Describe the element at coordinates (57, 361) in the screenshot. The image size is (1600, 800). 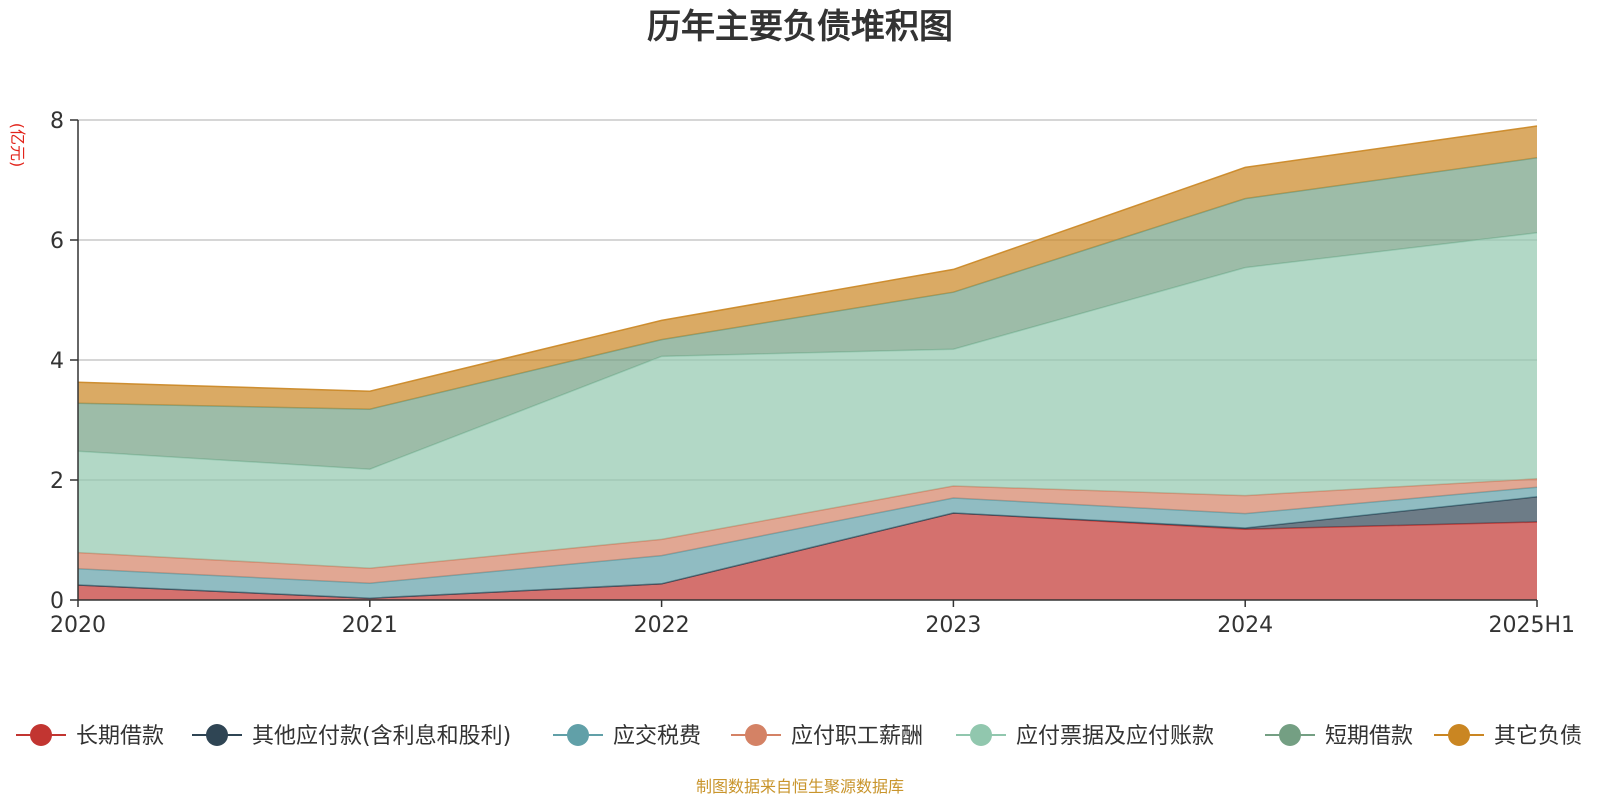
I see `y-tick-label: 4` at that location.